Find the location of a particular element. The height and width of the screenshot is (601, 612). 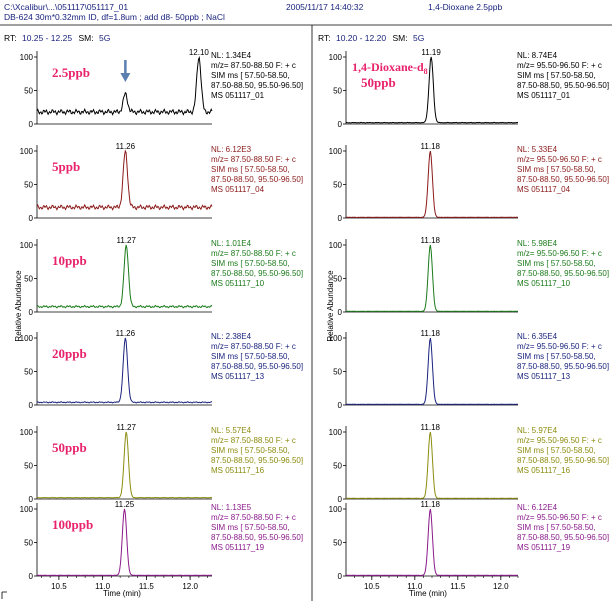

left-info-mz-0: m/z= 87.50-88.50 F: + c is located at coordinates (253, 65).